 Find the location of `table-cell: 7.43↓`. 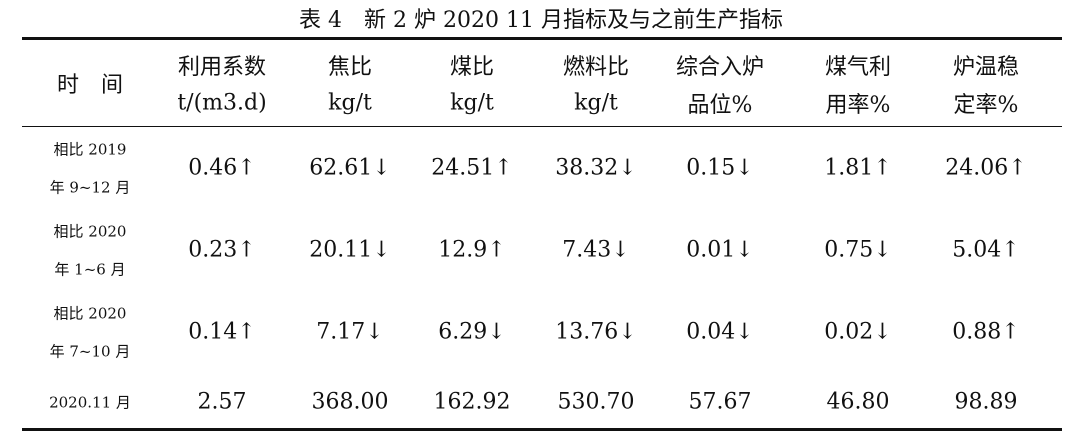

table-cell: 7.43↓ is located at coordinates (596, 250).